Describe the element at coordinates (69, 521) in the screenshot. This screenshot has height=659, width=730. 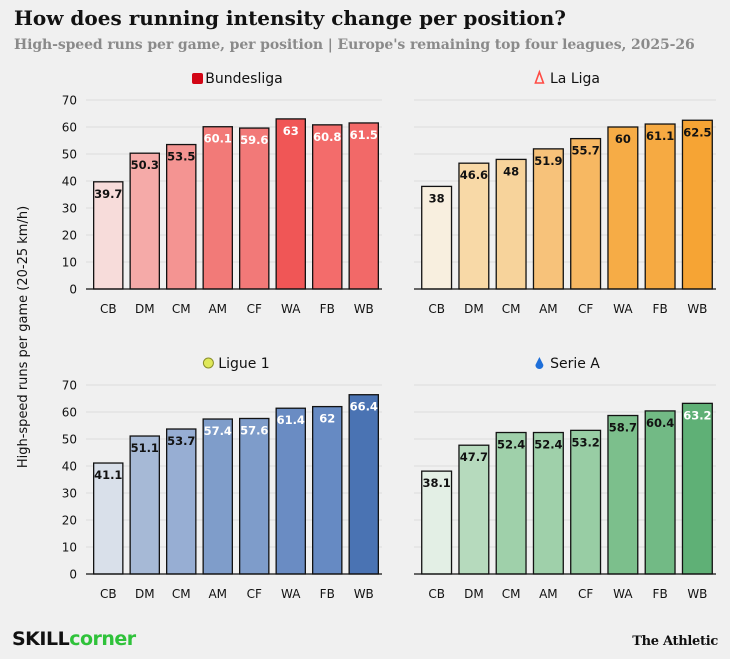
I see `ligue-1-y-tick-label: 20` at that location.